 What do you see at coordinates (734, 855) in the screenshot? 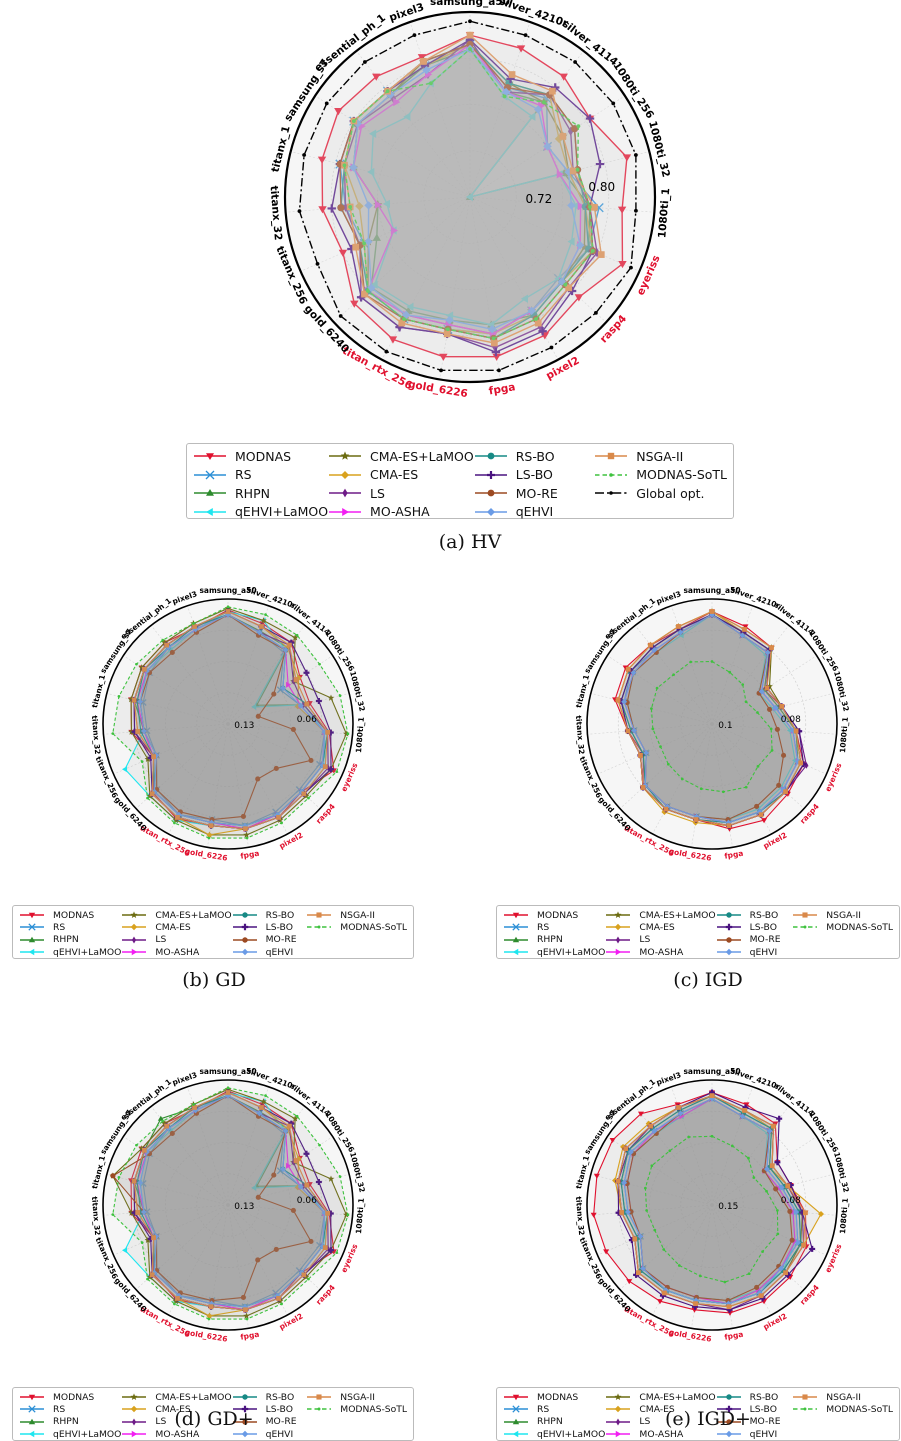
I see `device-label: fpga` at bounding box center [734, 855].